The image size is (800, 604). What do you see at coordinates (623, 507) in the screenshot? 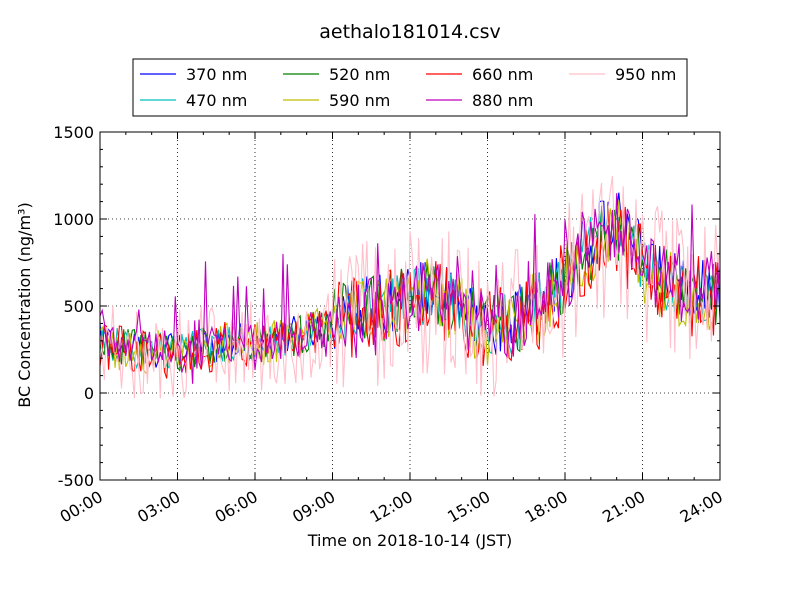
I see `x-tick-label: 21:00` at bounding box center [623, 507].